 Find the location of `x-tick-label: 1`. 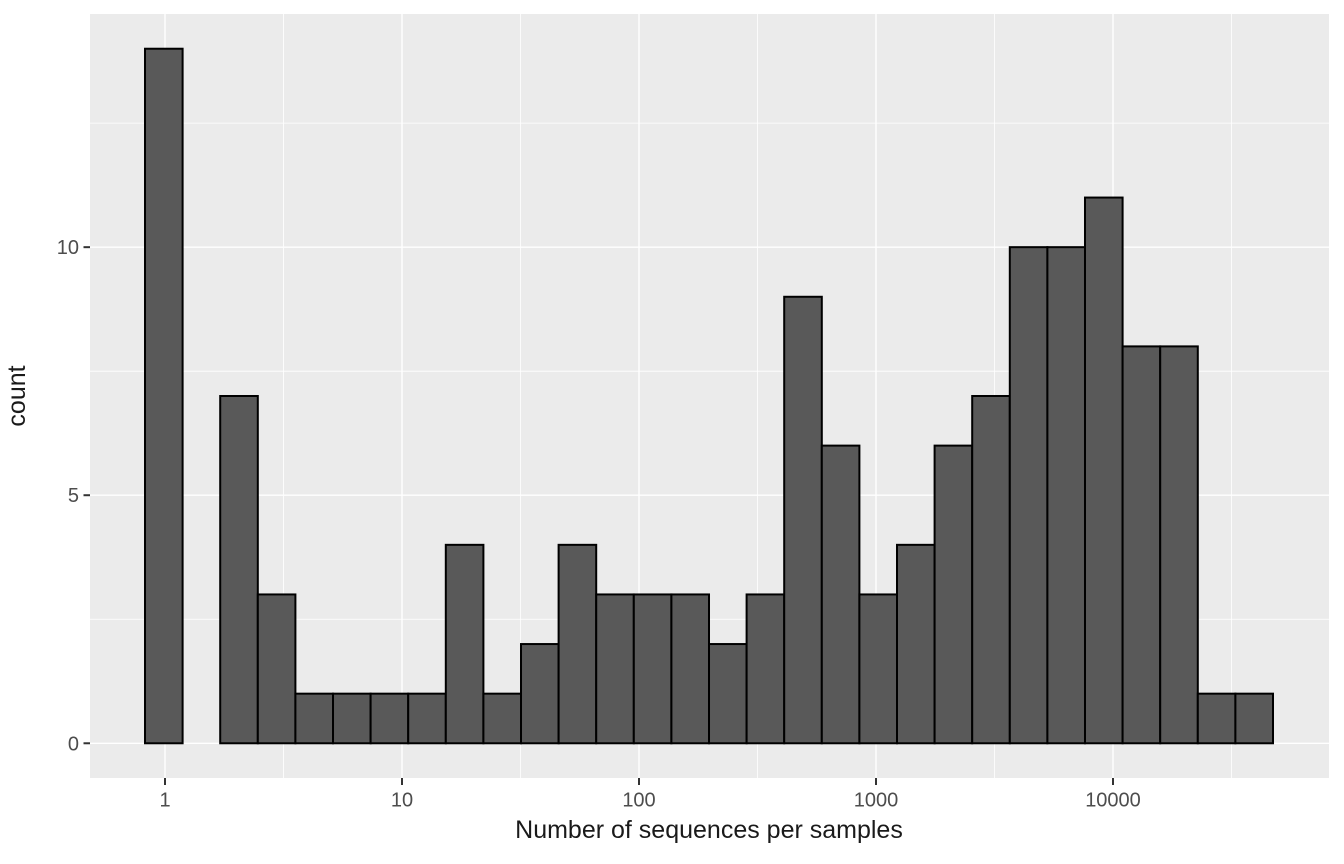

x-tick-label: 1 is located at coordinates (164, 801).